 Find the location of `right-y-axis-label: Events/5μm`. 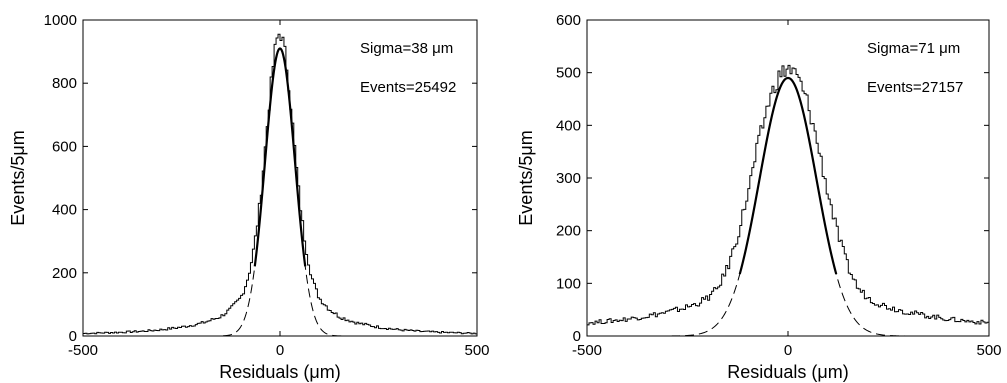

right-y-axis-label: Events/5μm is located at coordinates (526, 177).